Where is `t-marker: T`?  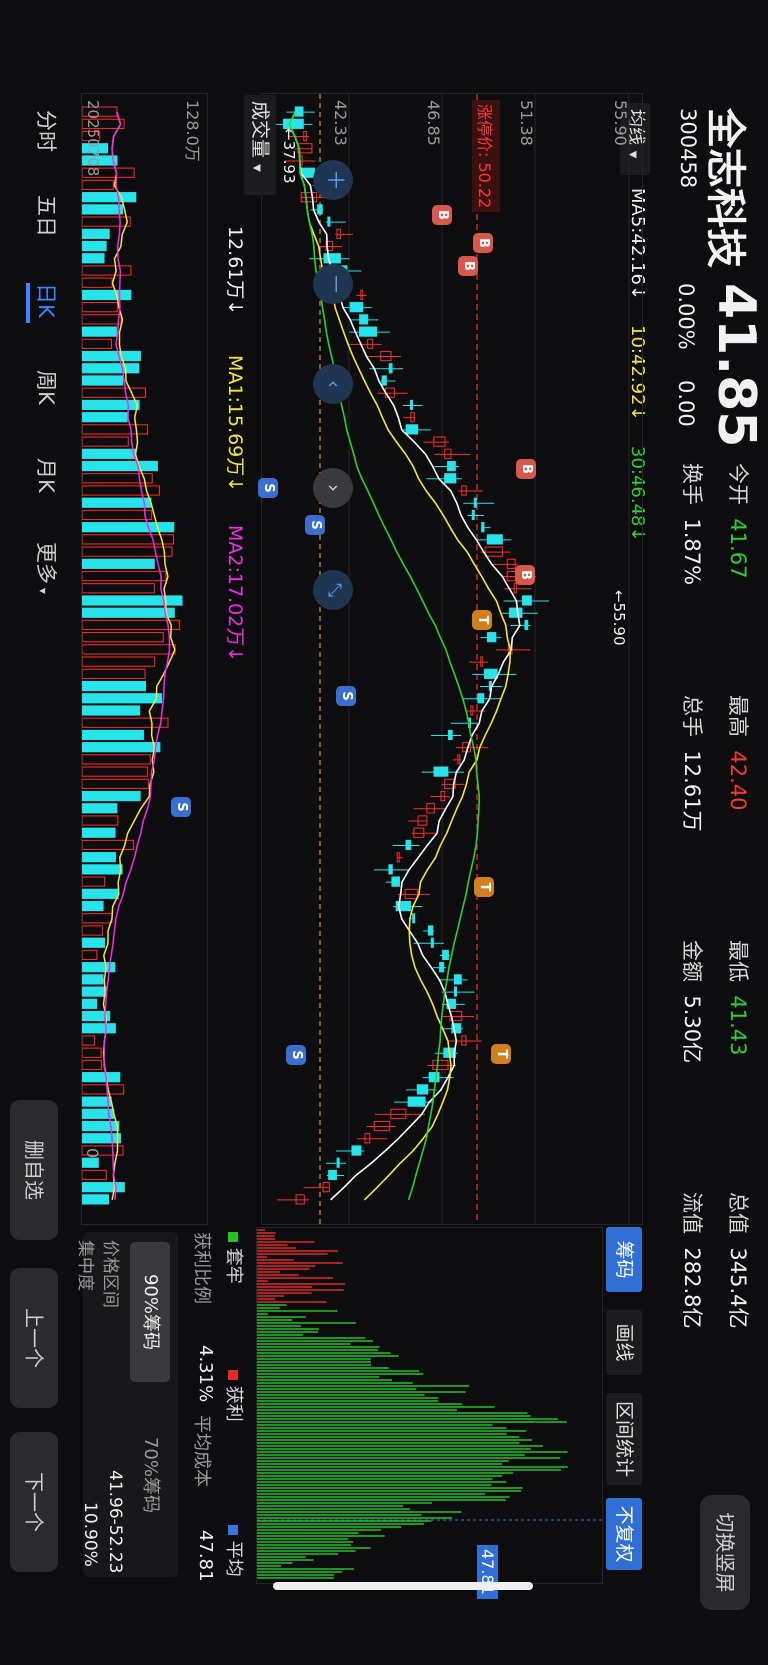 t-marker: T is located at coordinates (482, 620).